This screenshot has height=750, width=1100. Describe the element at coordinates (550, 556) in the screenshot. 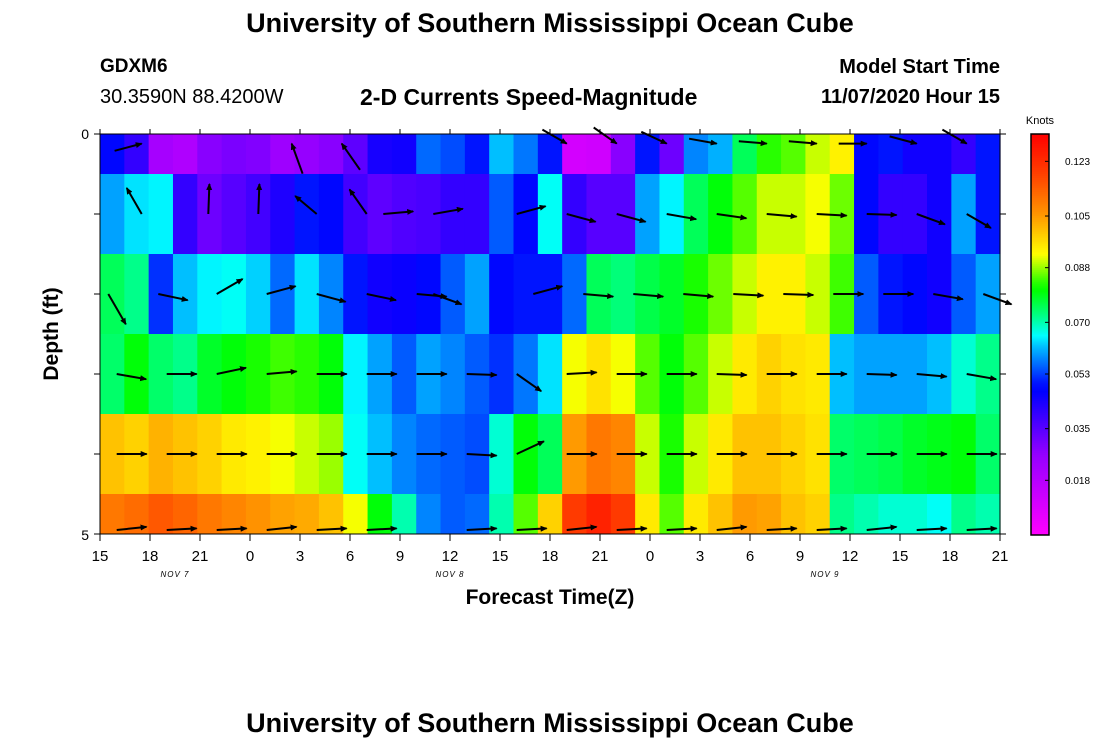

I see `x-tick-label: 18` at that location.